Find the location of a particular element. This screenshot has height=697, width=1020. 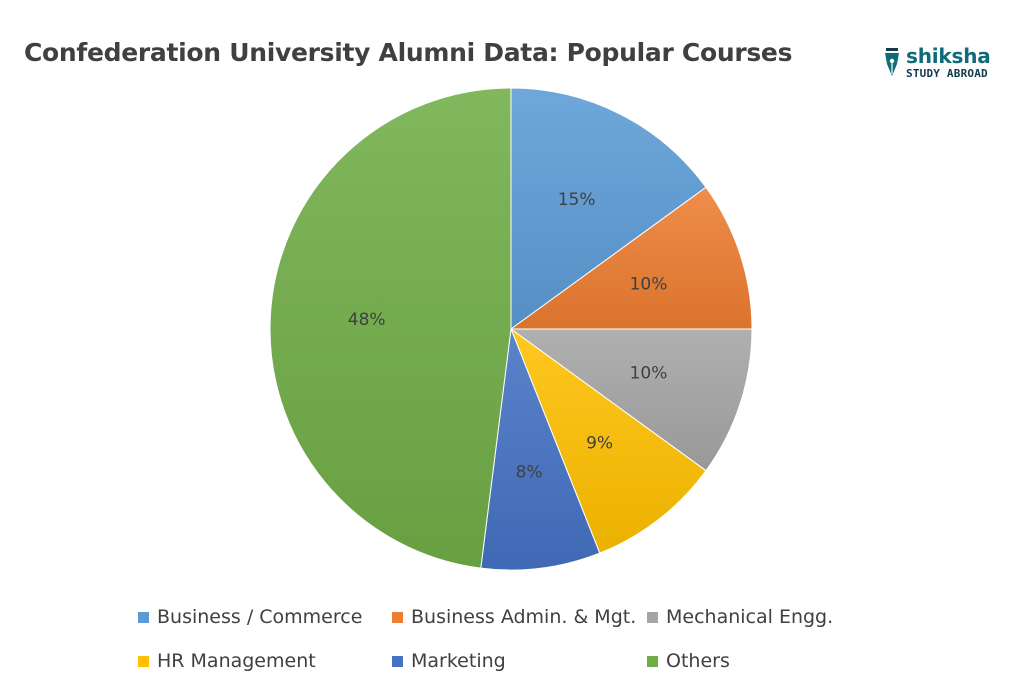

legend-label: Others is located at coordinates (698, 661).